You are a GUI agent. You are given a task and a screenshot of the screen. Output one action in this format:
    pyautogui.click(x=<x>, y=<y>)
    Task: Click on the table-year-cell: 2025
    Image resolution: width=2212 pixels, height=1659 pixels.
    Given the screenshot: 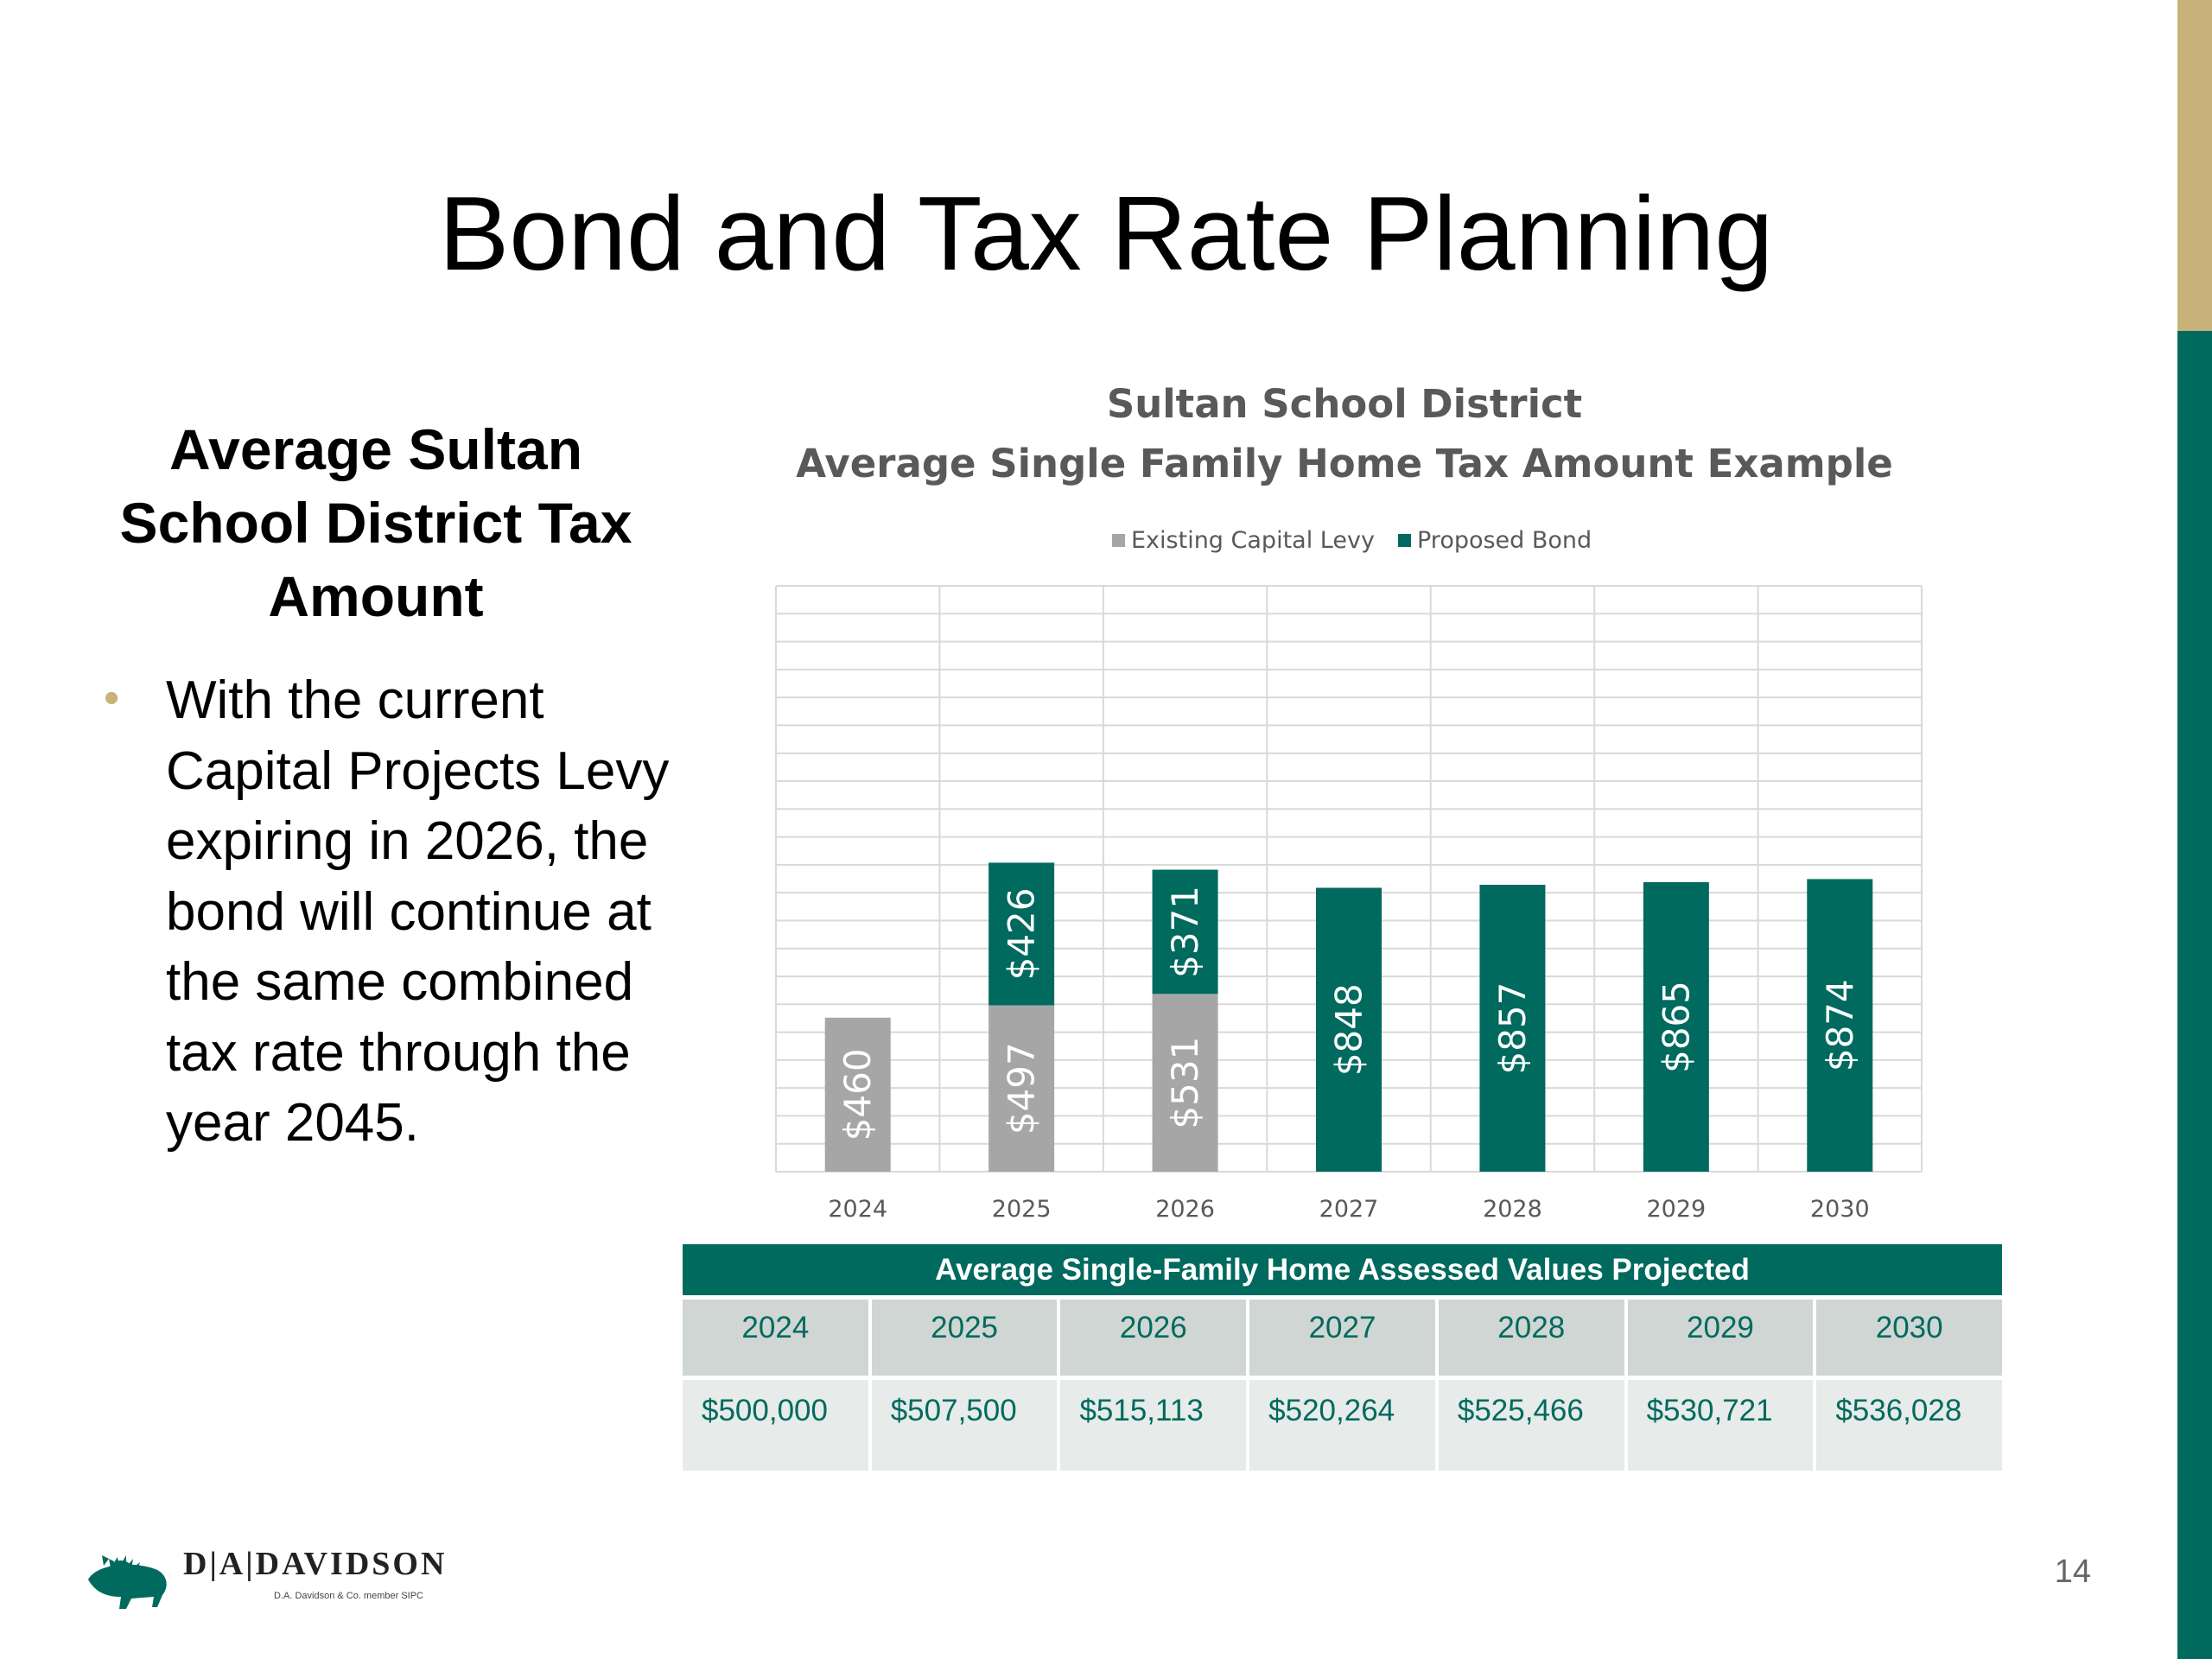 What is the action you would take?
    pyautogui.click(x=964, y=1338)
    